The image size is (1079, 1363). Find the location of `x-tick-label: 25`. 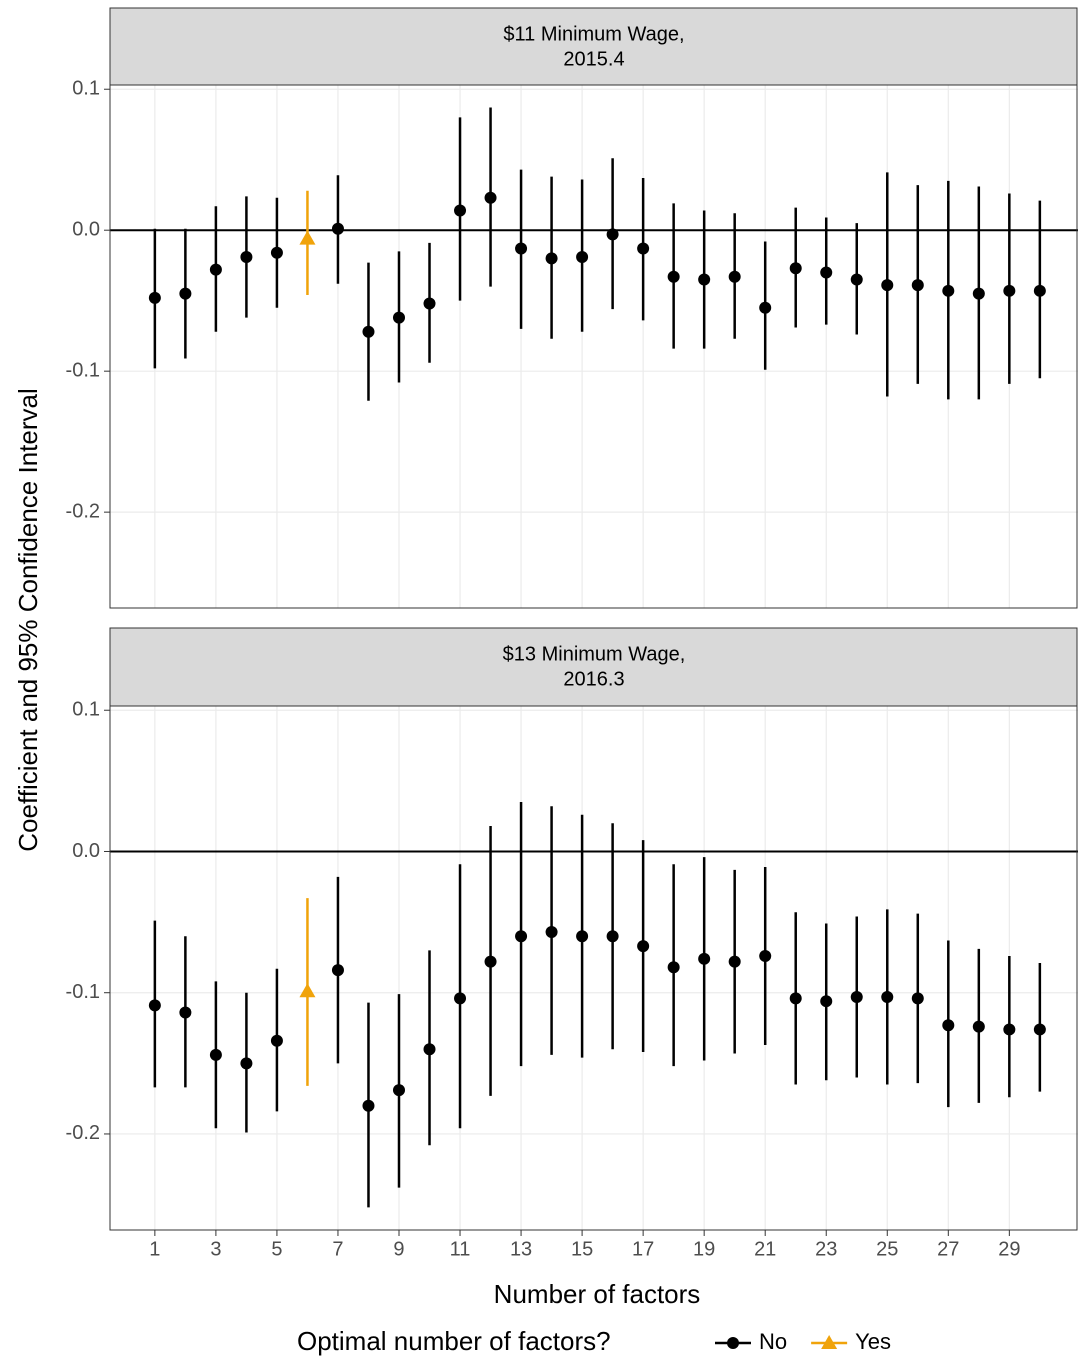

x-tick-label: 25 is located at coordinates (887, 1249).